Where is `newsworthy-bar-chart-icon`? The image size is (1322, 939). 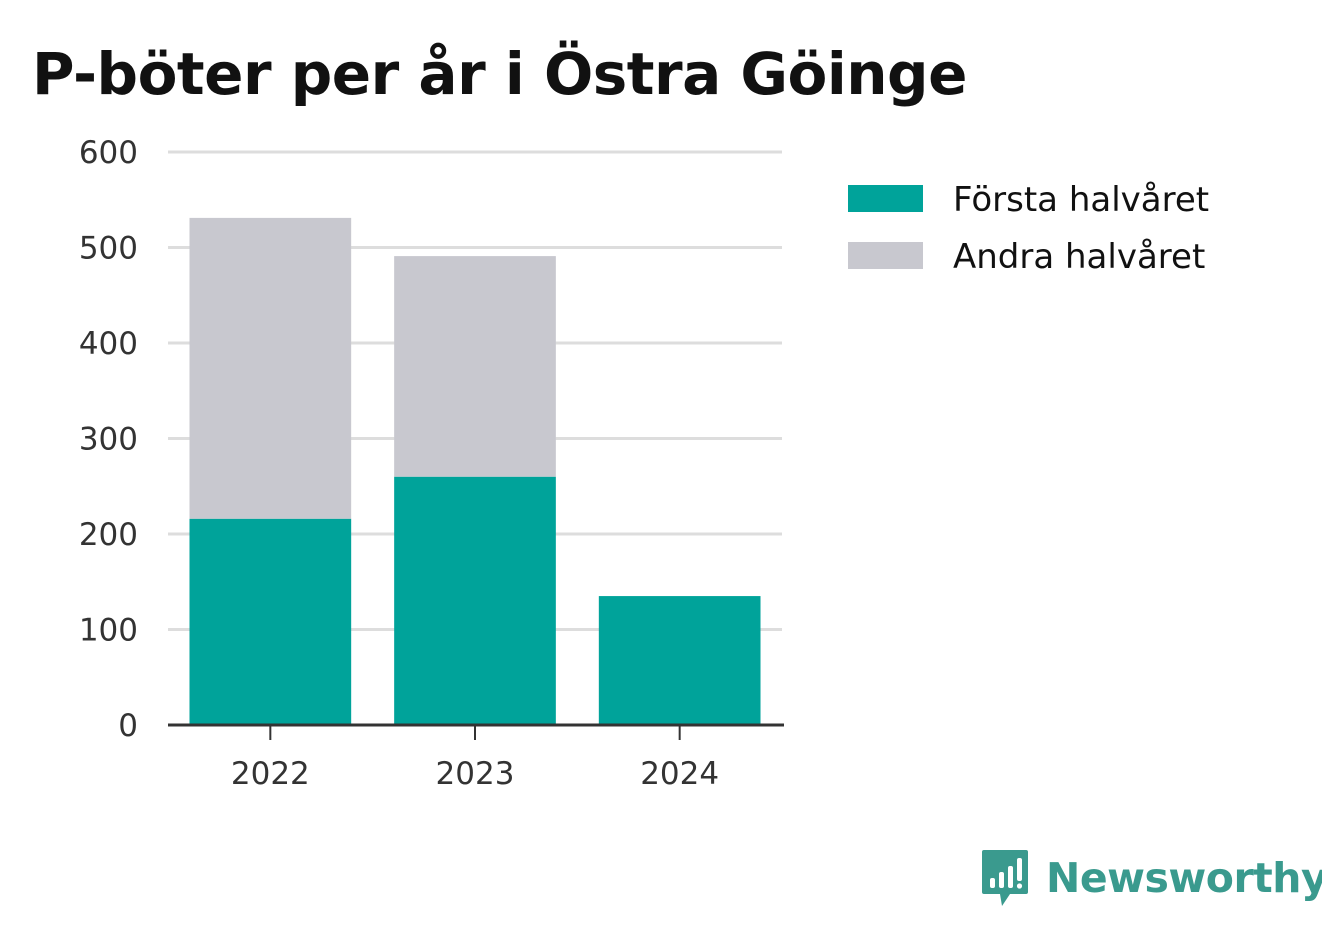 newsworthy-bar-chart-icon is located at coordinates (1005, 878).